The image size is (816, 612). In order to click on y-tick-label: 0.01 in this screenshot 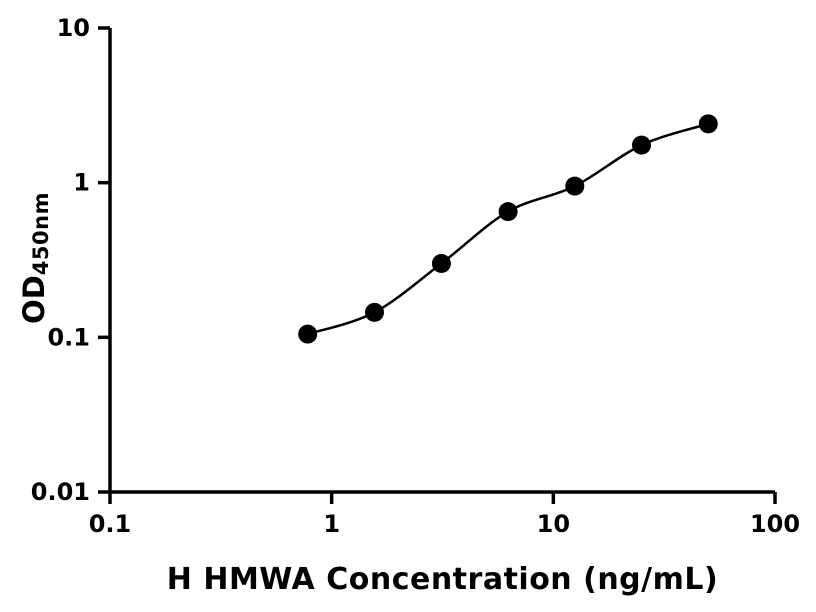, I will do `click(60, 492)`.